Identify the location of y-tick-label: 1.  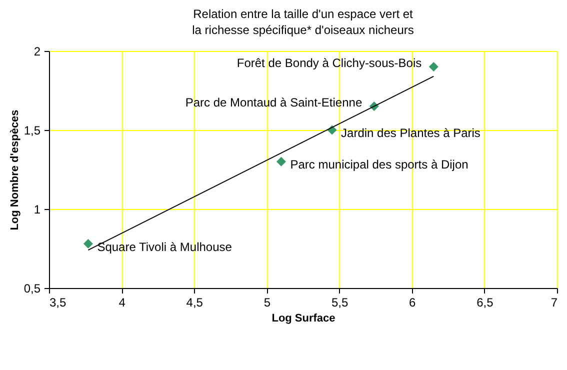
(37, 209).